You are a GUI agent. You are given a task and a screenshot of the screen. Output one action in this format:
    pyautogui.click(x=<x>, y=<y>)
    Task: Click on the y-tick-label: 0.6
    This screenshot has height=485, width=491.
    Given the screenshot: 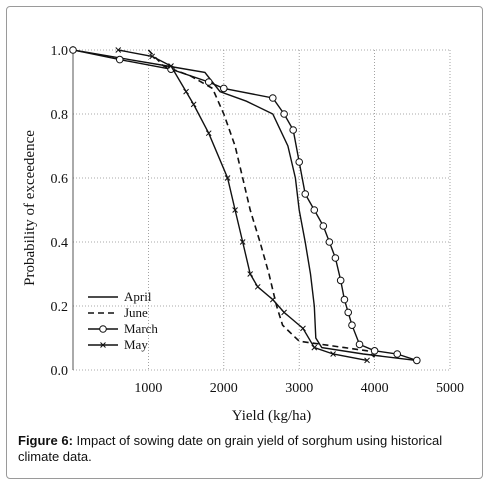 What is the action you would take?
    pyautogui.click(x=60, y=179)
    